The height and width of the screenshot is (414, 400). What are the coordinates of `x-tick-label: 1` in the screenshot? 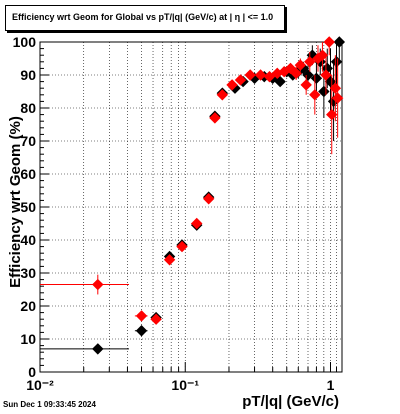 It's located at (331, 385).